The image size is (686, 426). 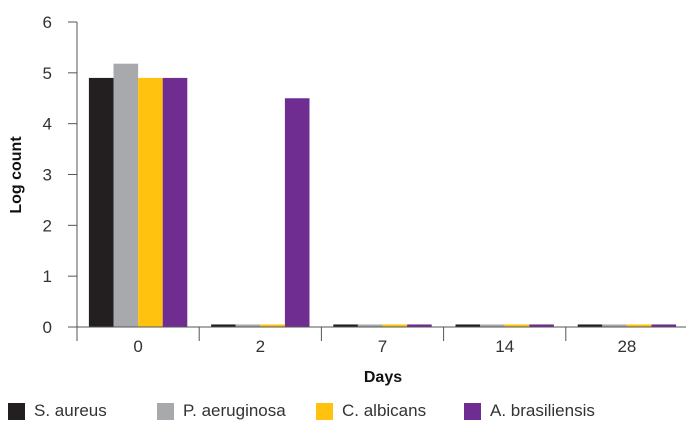 I want to click on legend-label: S. aureus, so click(x=70, y=410).